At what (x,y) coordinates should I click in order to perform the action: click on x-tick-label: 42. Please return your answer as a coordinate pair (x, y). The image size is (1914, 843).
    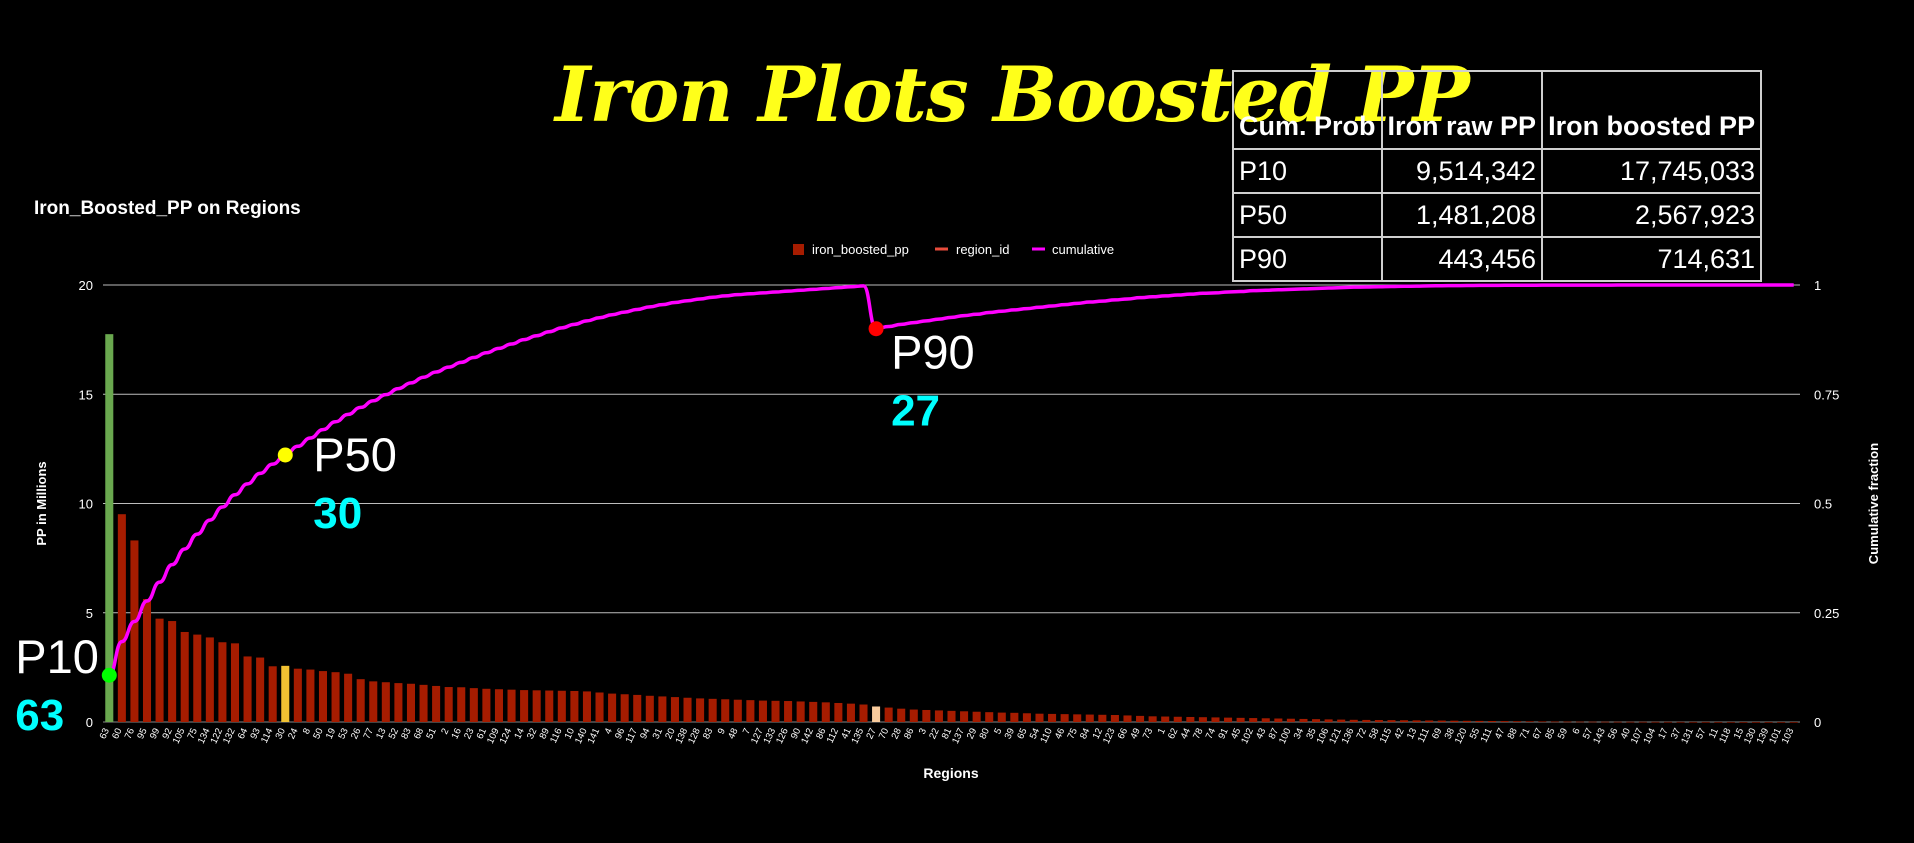
    Looking at the image, I should click on (1399, 734).